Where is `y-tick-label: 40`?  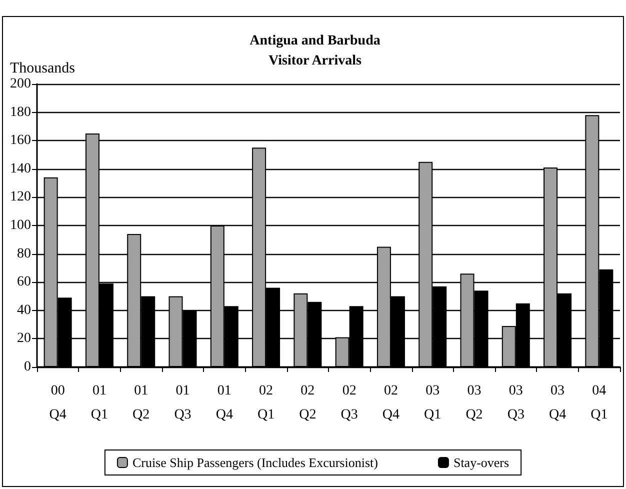
y-tick-label: 40 is located at coordinates (24, 310).